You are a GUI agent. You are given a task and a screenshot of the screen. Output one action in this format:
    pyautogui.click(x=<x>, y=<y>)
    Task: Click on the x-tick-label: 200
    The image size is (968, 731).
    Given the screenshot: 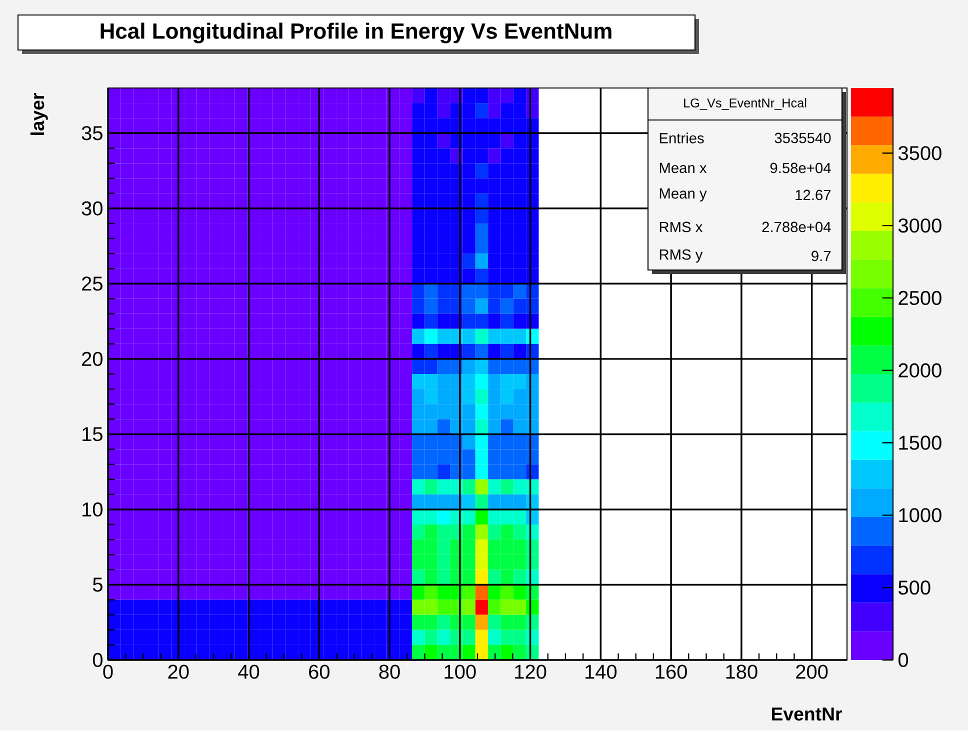 What is the action you would take?
    pyautogui.click(x=812, y=671)
    